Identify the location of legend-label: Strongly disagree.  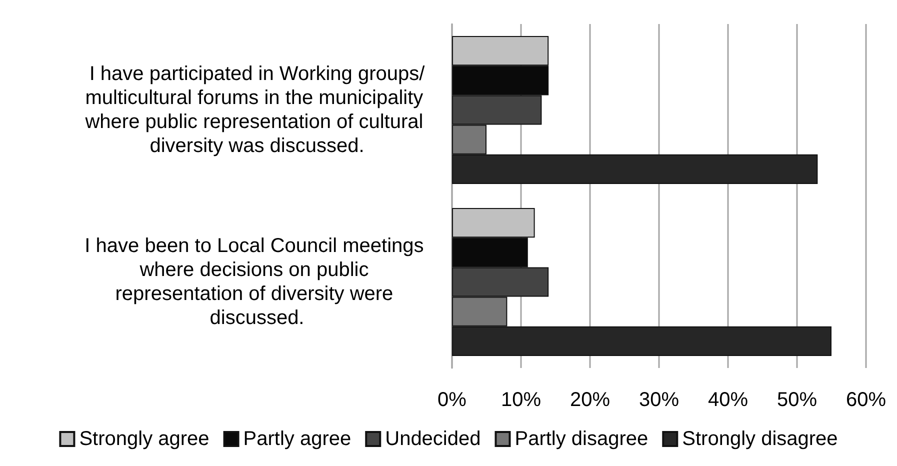
(760, 439).